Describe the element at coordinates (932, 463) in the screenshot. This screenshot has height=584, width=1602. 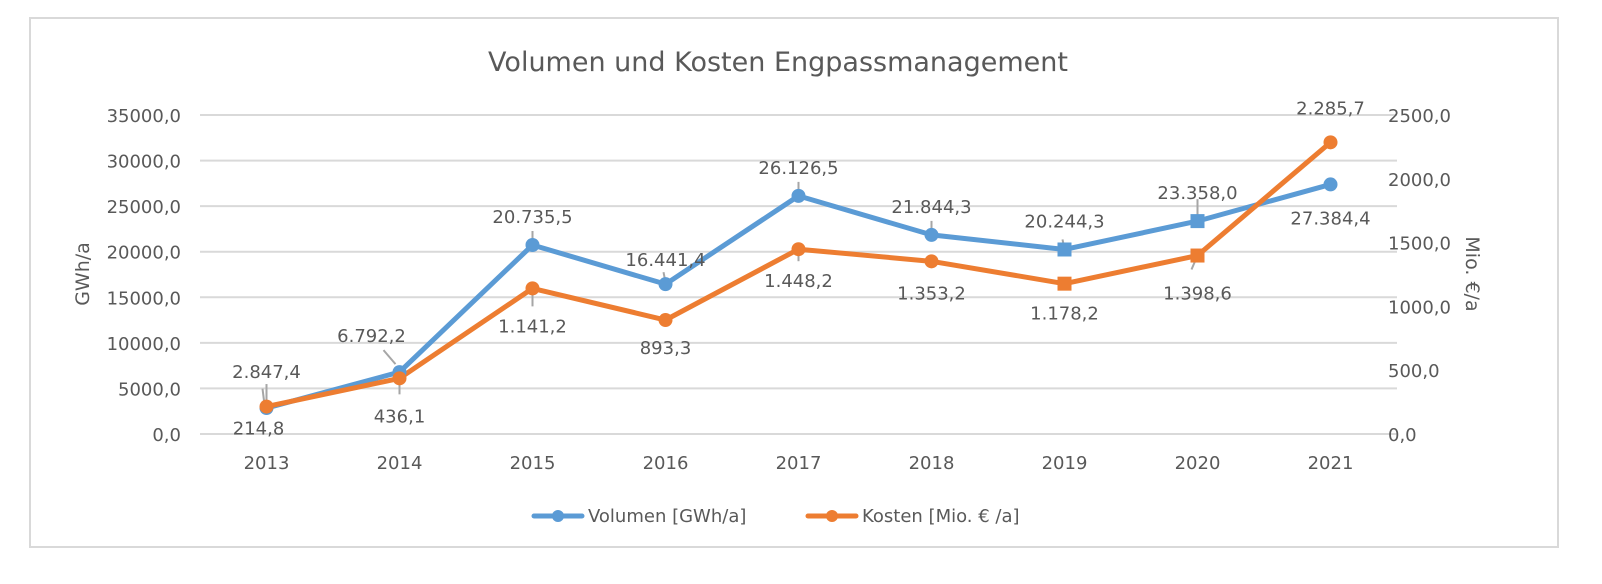
I see `x-tick: 2018` at that location.